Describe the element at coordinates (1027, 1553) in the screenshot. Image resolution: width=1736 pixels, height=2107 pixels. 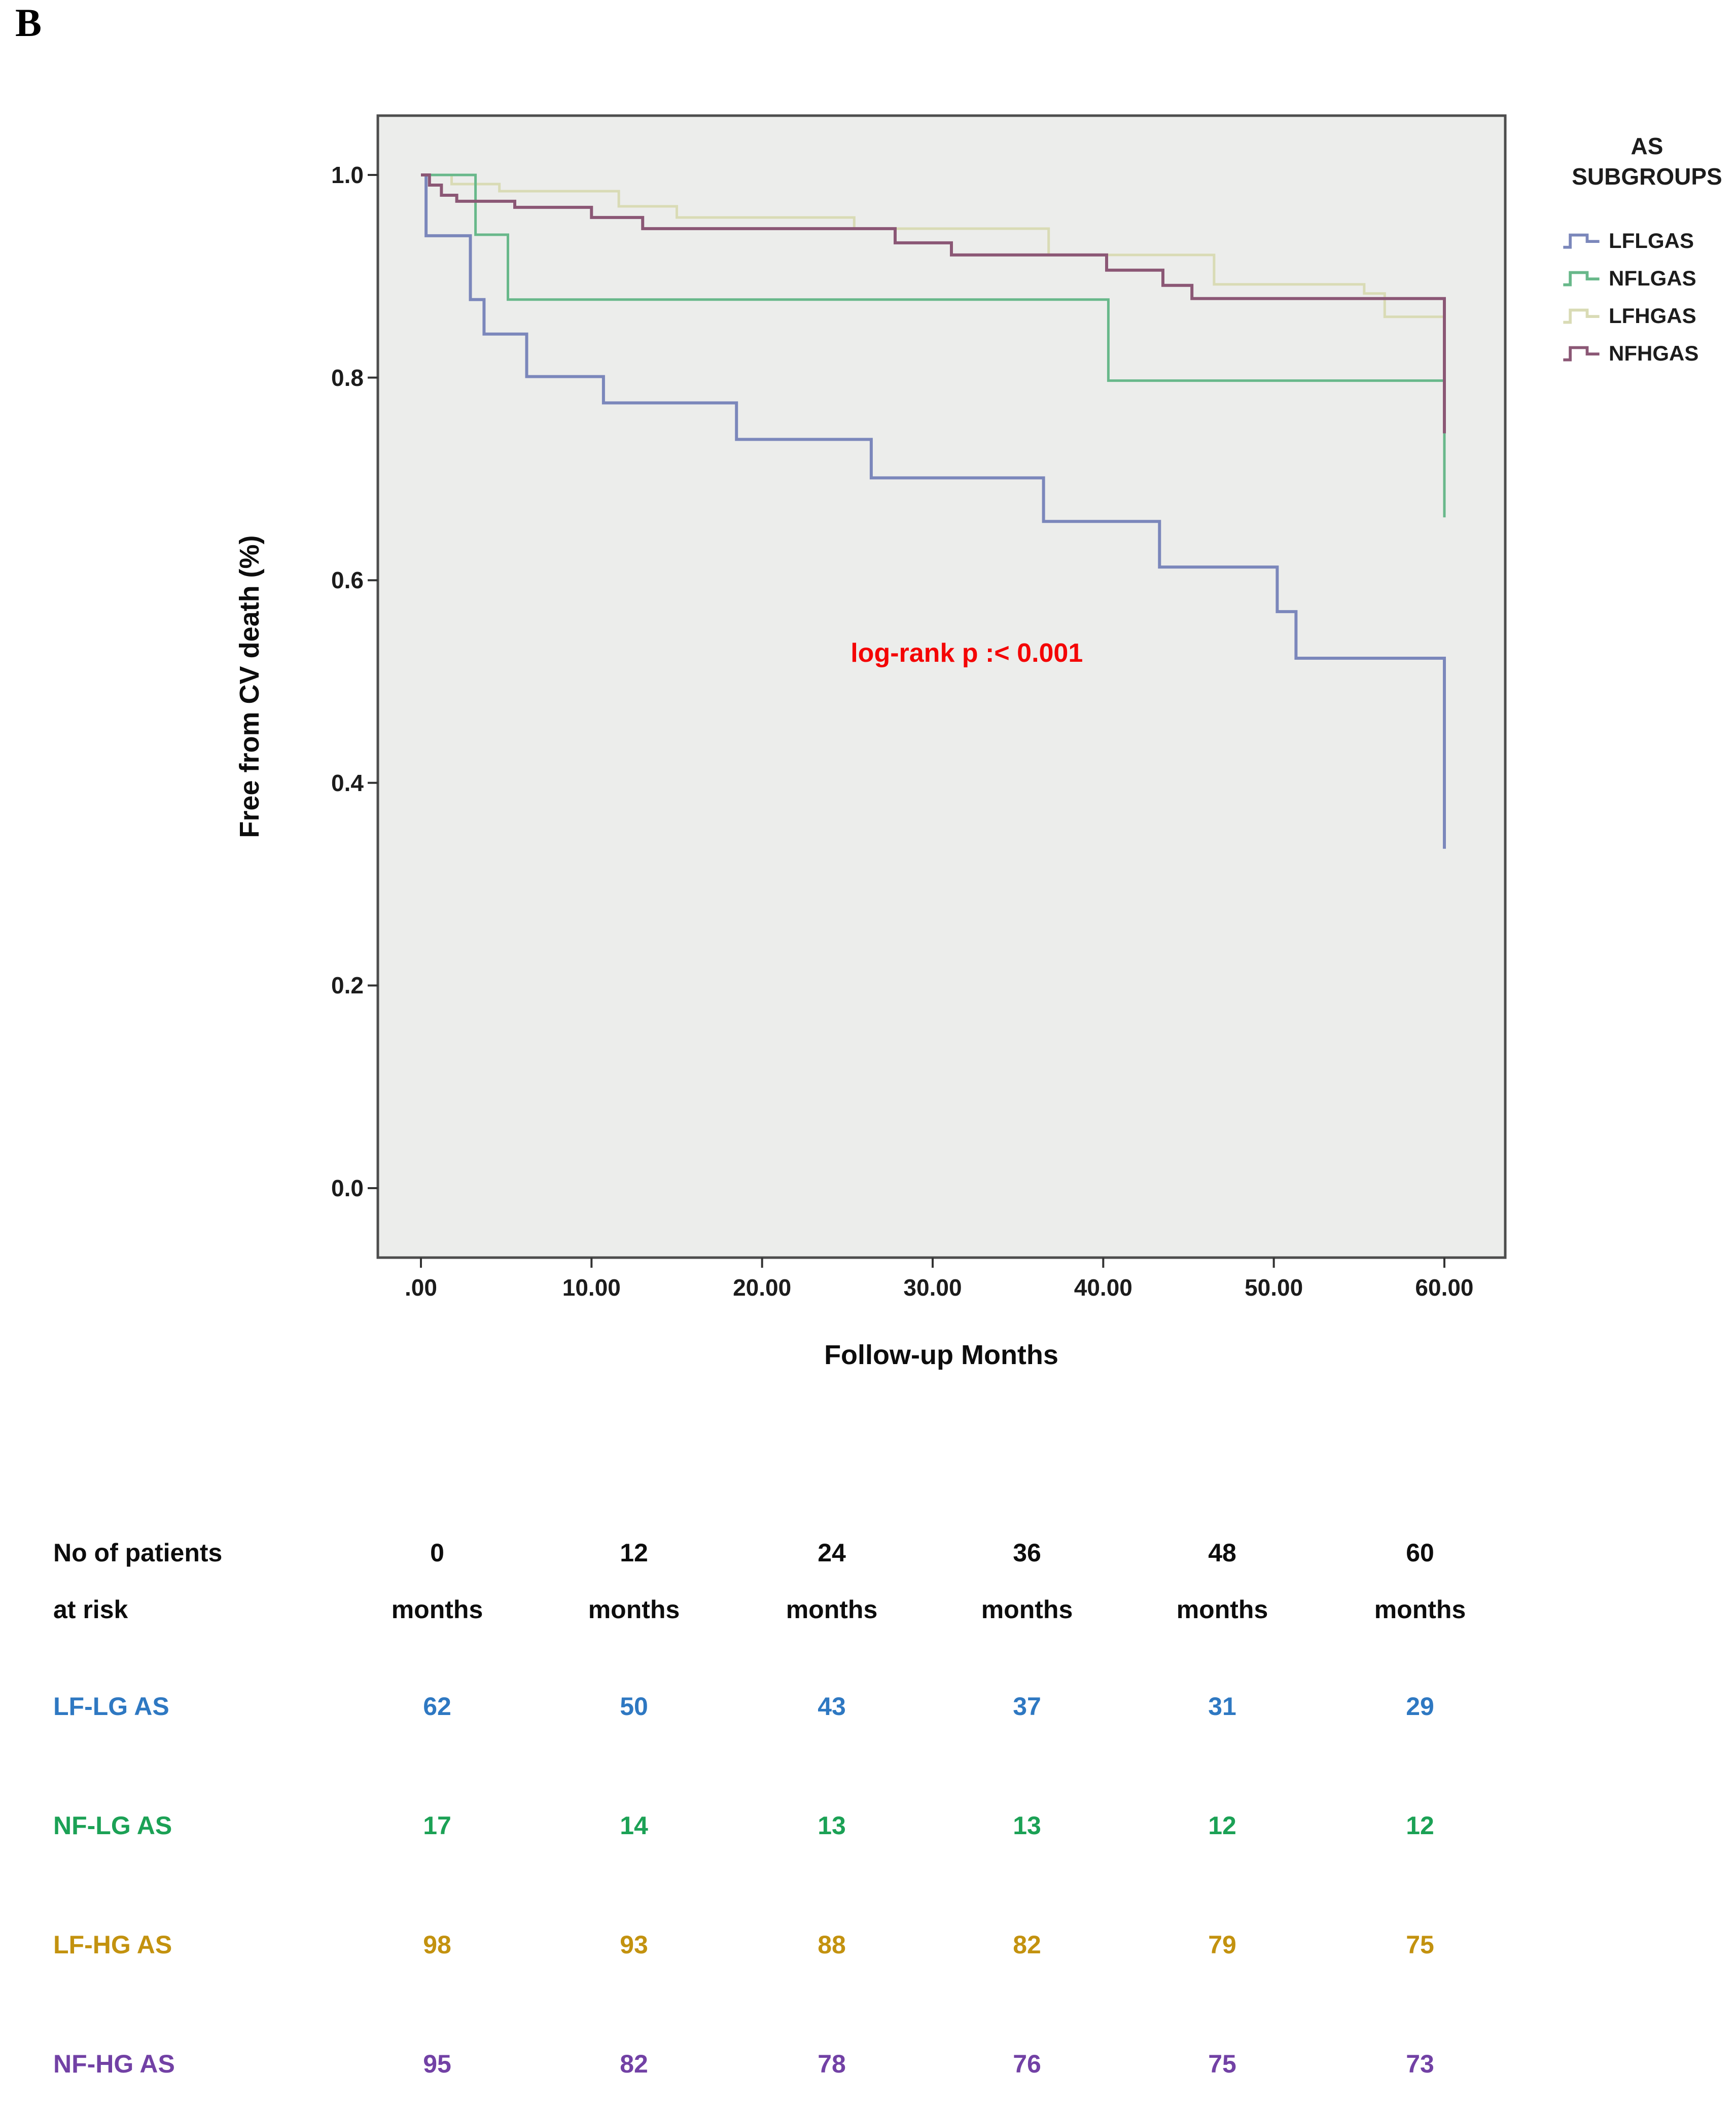
I see `risk-table-time-value: 36` at that location.